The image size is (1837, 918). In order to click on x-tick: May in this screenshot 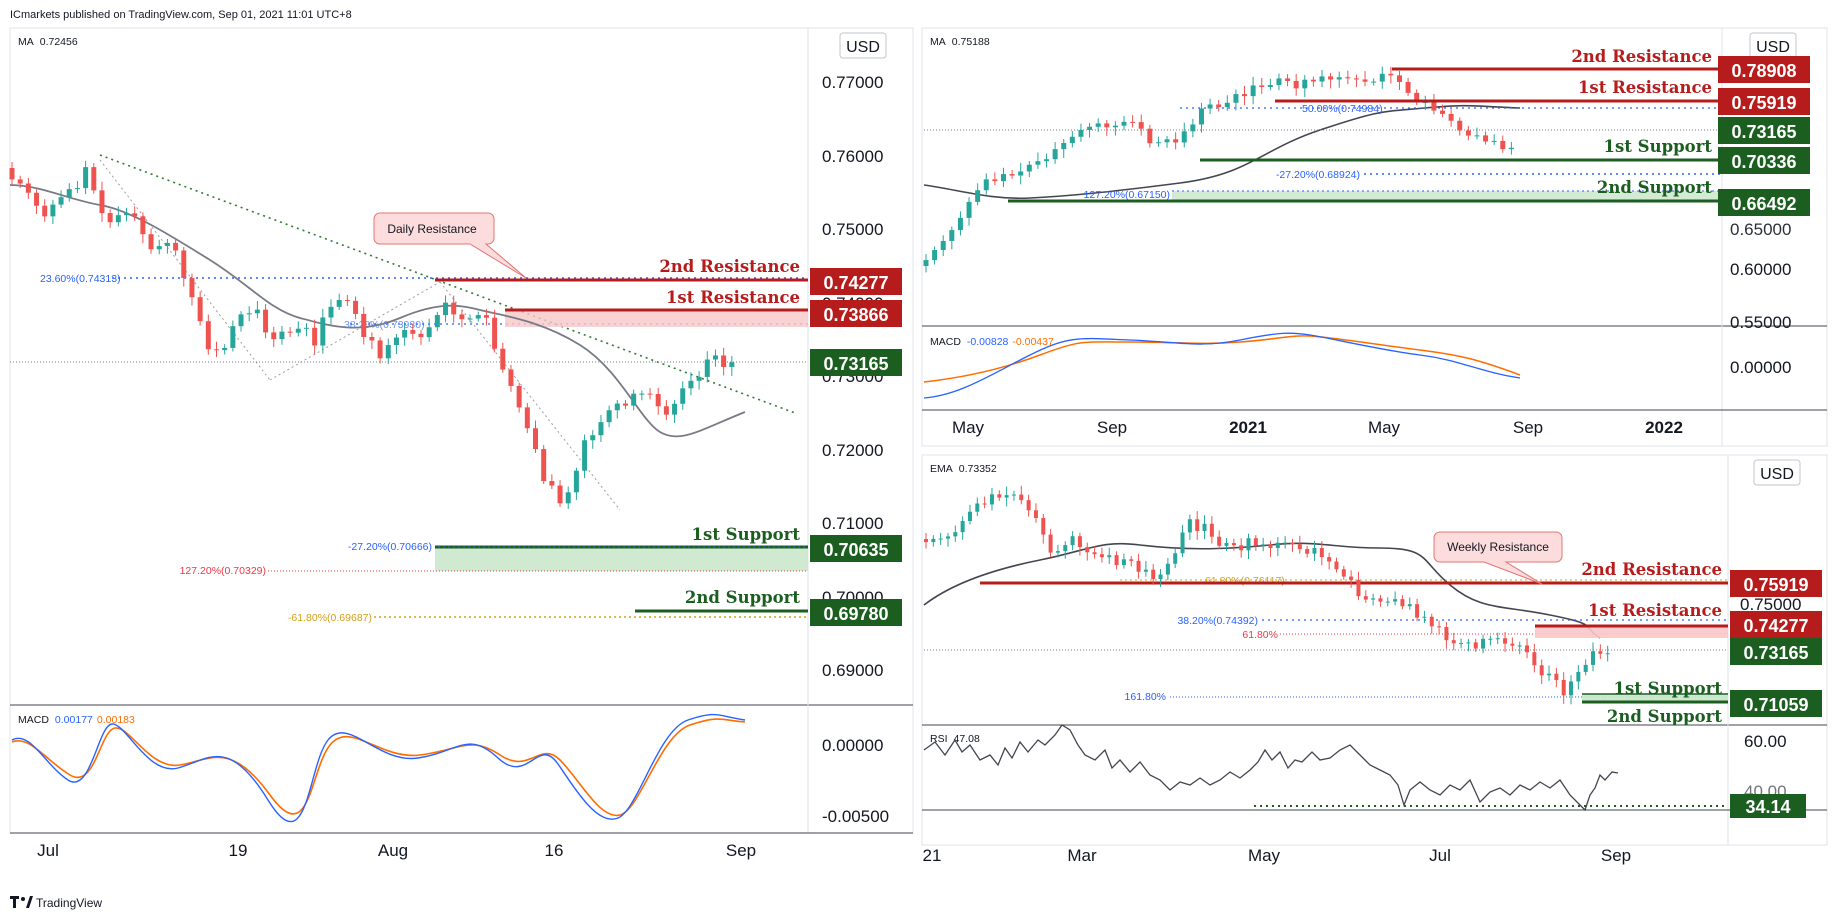, I will do `click(1264, 855)`.